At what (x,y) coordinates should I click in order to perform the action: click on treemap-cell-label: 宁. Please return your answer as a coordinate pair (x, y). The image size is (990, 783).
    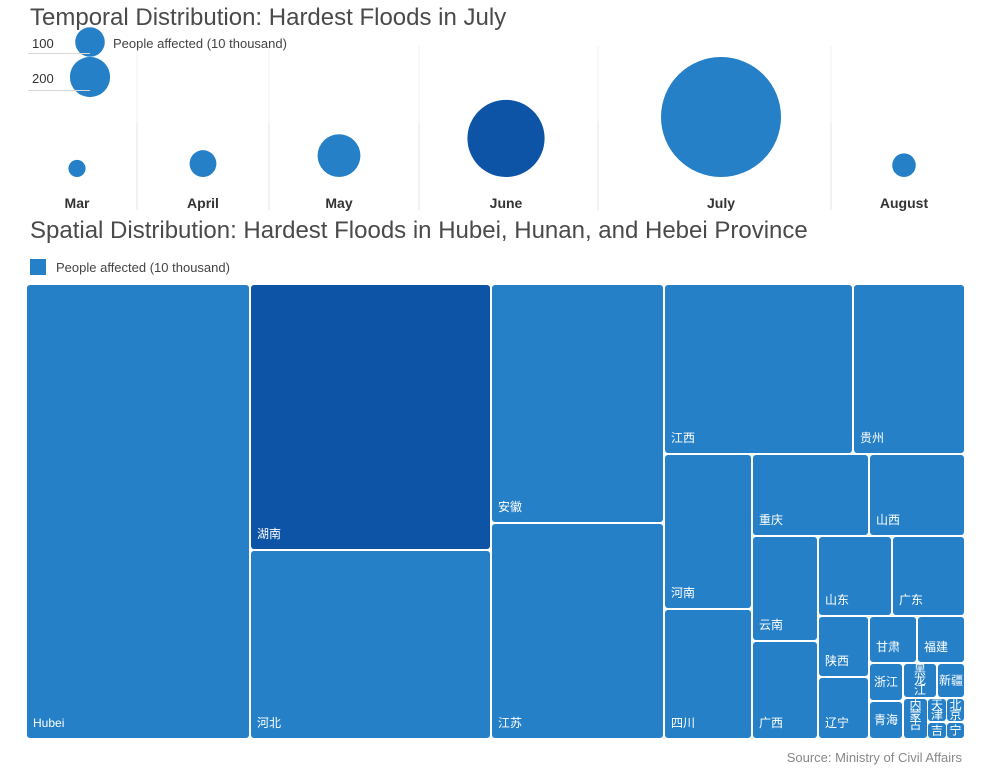
    Looking at the image, I should click on (955, 730).